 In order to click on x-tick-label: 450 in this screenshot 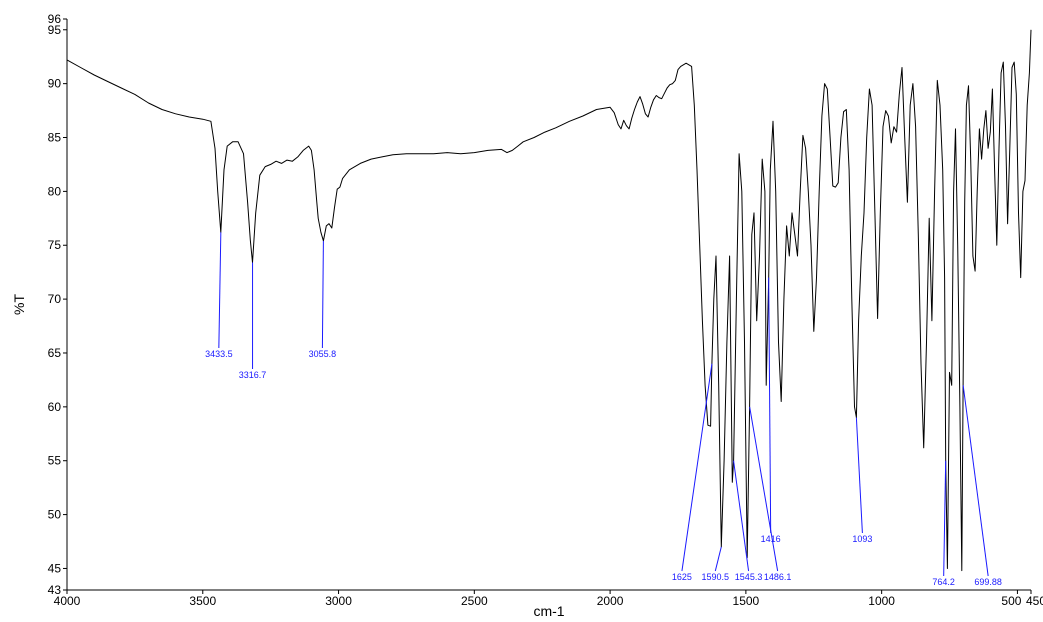, I will do `click(1034, 601)`.